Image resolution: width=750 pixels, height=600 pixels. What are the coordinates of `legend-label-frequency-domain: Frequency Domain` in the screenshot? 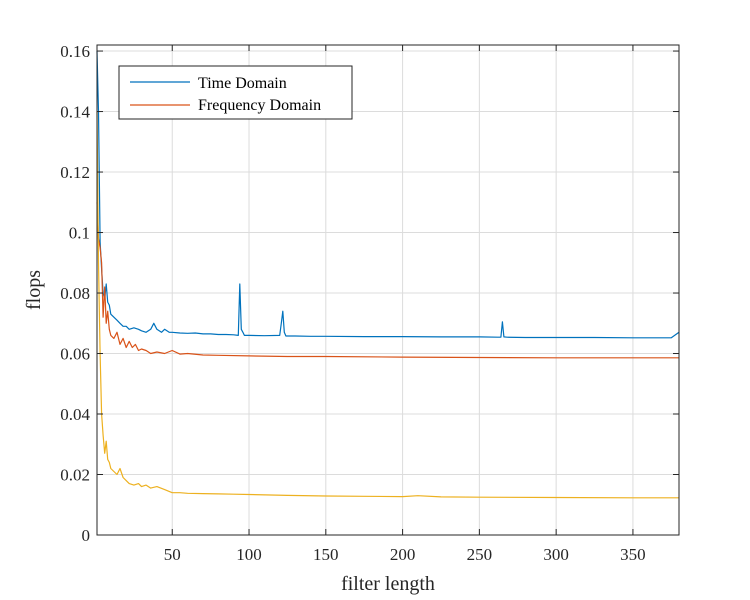 It's located at (259, 105).